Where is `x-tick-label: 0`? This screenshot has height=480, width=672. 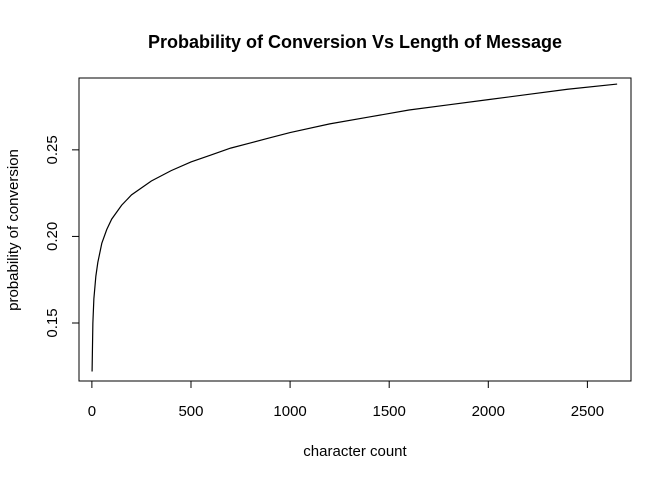
x-tick-label: 0 is located at coordinates (92, 411).